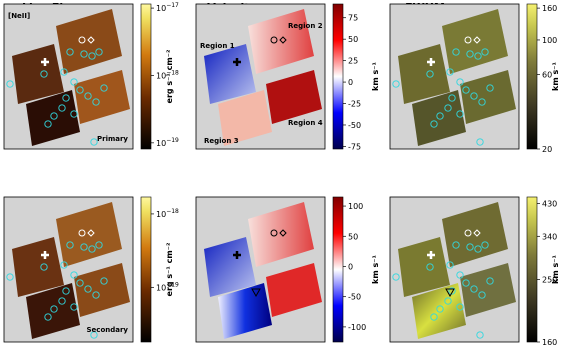 This screenshot has width=568, height=349. Describe the element at coordinates (549, 203) in the screenshot. I see `colorbar-tick-label: 430` at that location.